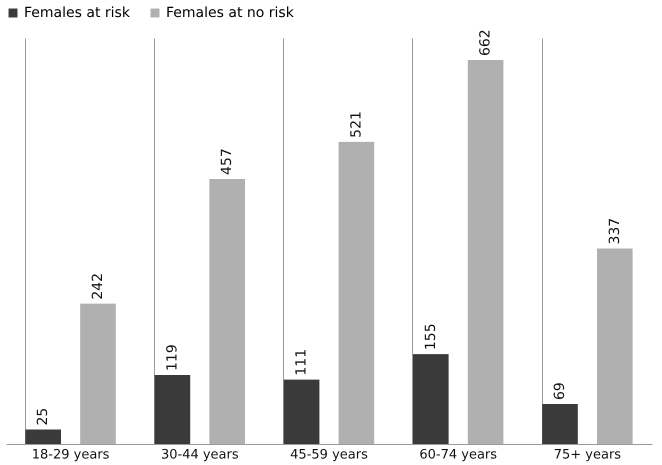 The image size is (662, 465). Describe the element at coordinates (77, 13) in the screenshot. I see `legend-label: Females at risk` at that location.